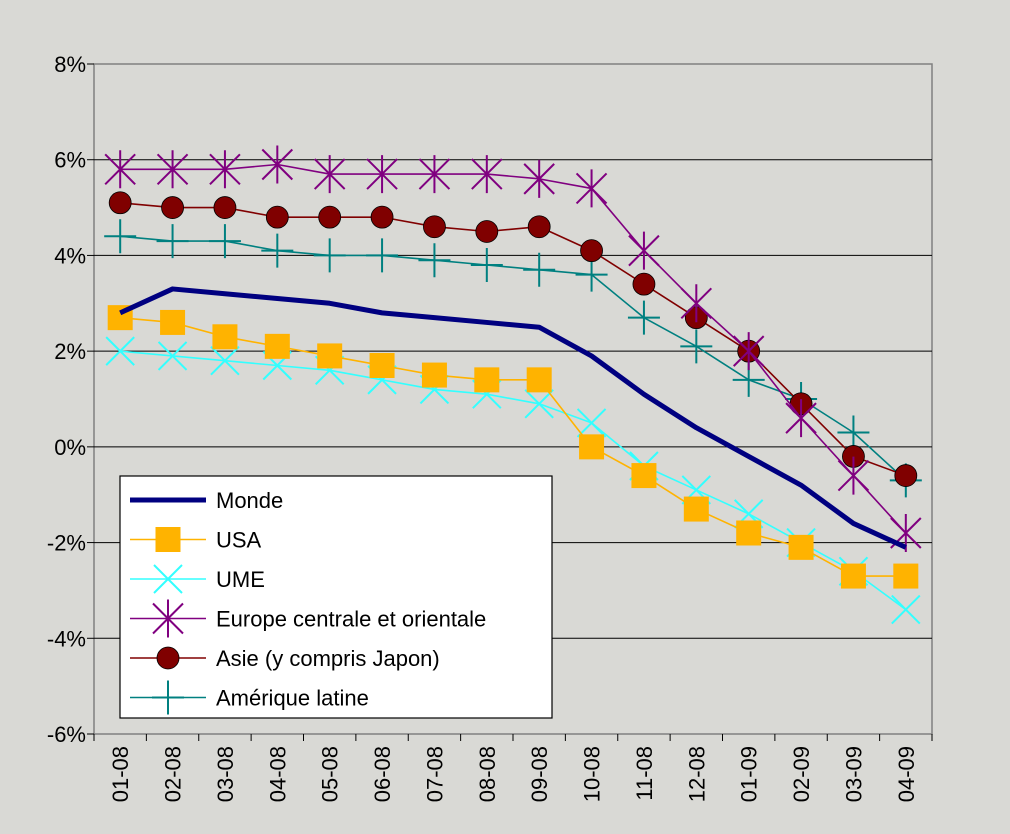  I want to click on legend-label: Europe centrale et orientale, so click(351, 619).